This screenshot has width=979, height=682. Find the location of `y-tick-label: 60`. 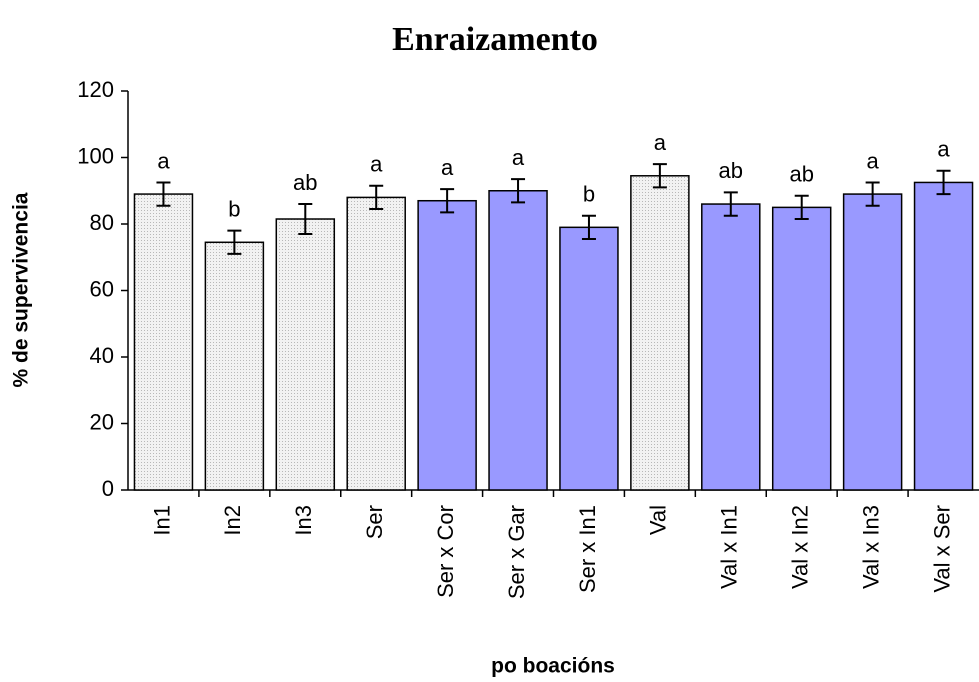

y-tick-label: 60 is located at coordinates (102, 288).